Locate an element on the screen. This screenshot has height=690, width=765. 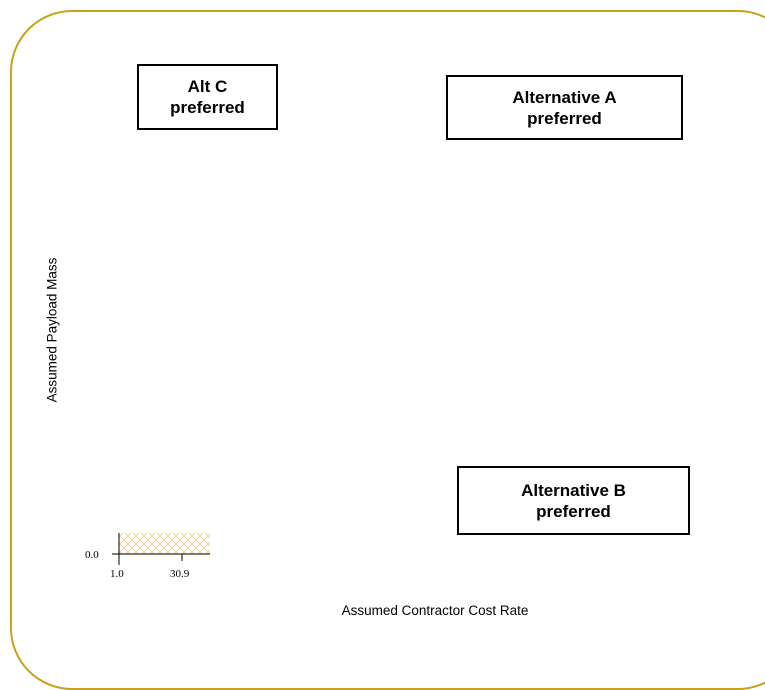
y-axis-label: Assumed Payload Mass is located at coordinates (52, 330).